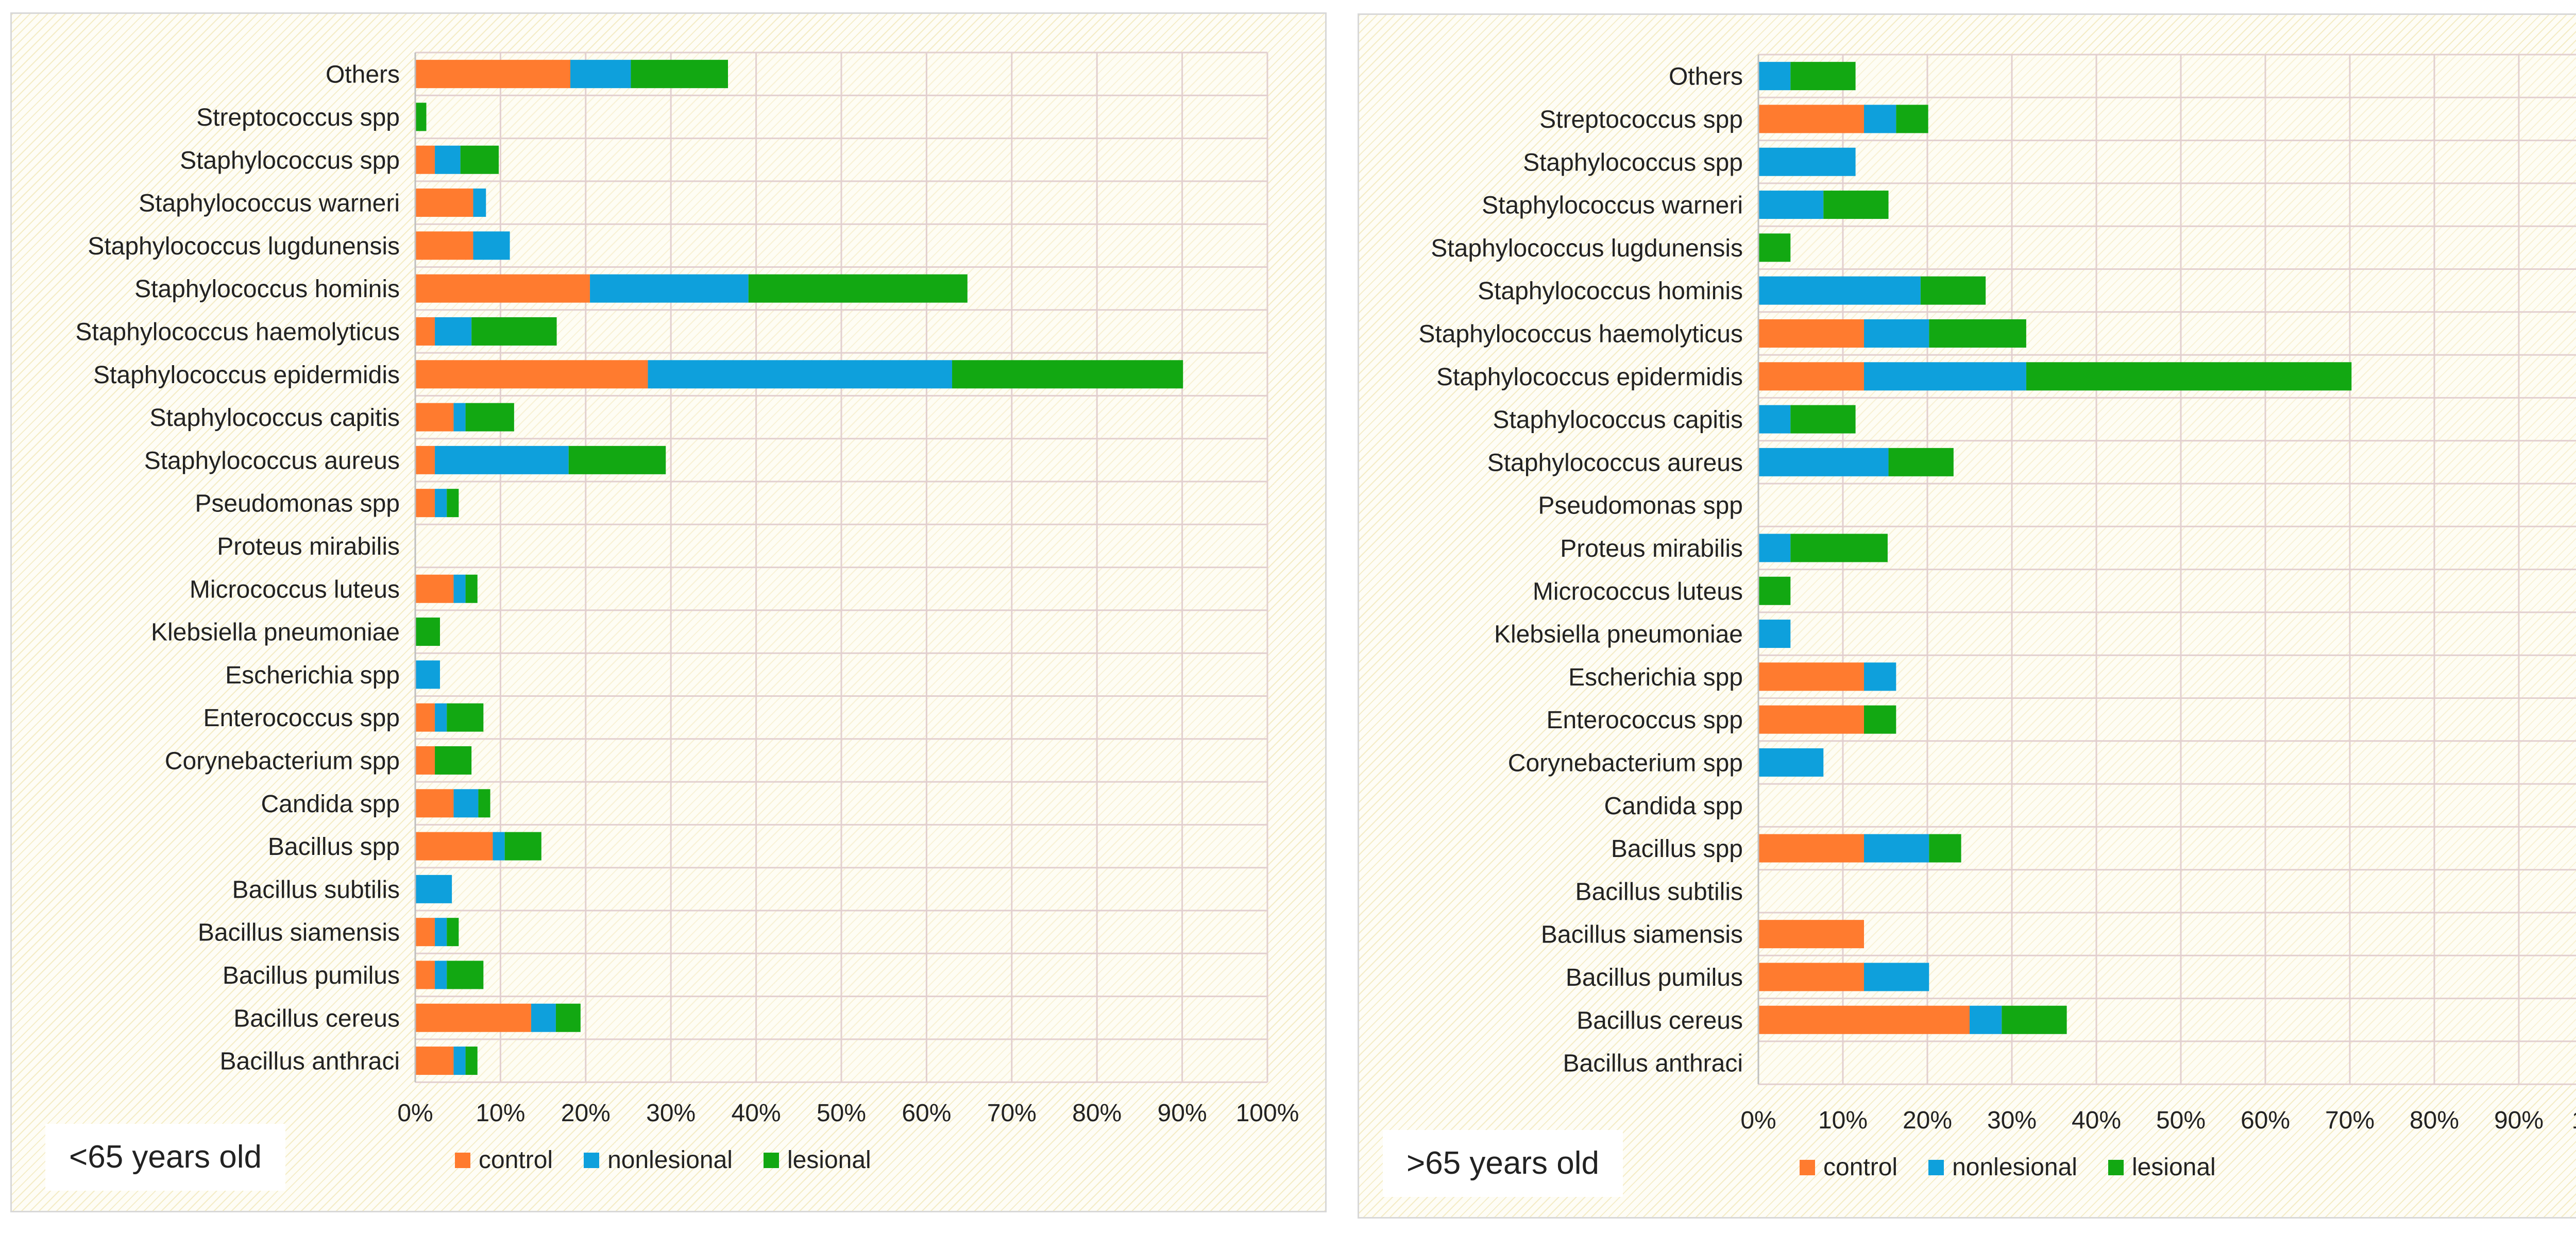 This screenshot has width=2576, height=1234. What do you see at coordinates (301, 719) in the screenshot?
I see `y-category-label: Enterococcus spp` at bounding box center [301, 719].